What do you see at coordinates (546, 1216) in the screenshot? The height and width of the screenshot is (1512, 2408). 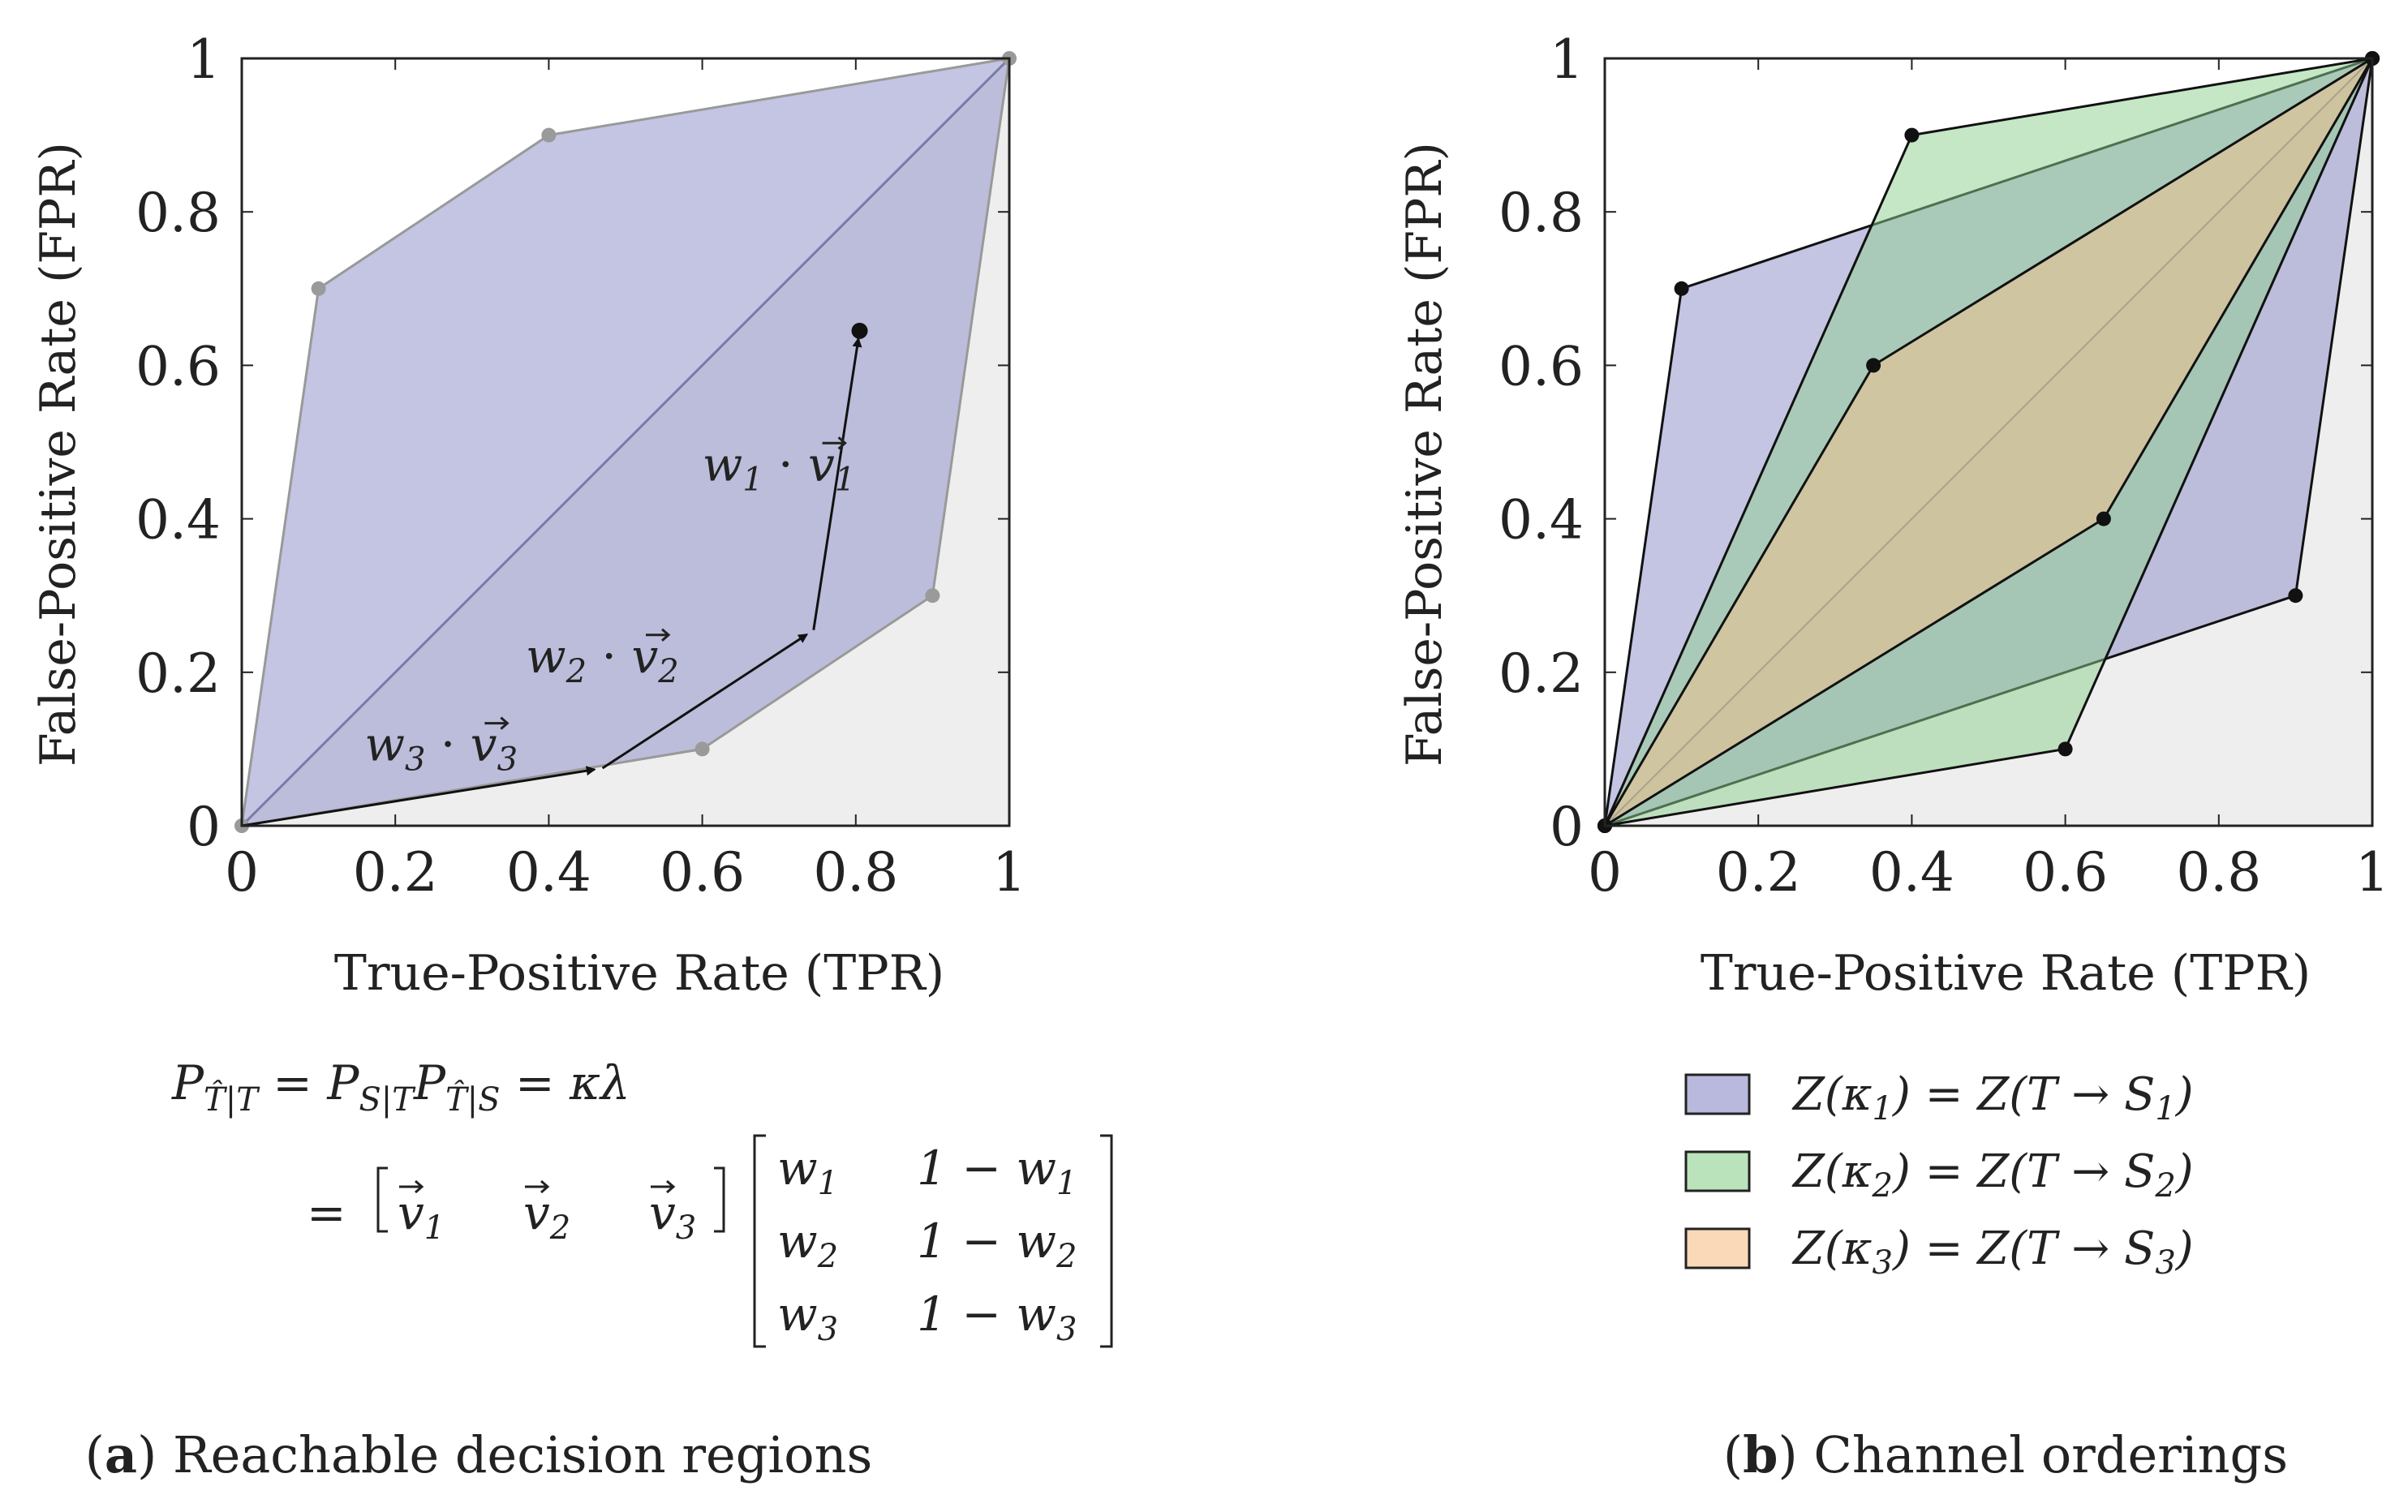 I see `row-vector-v2: v2` at bounding box center [546, 1216].